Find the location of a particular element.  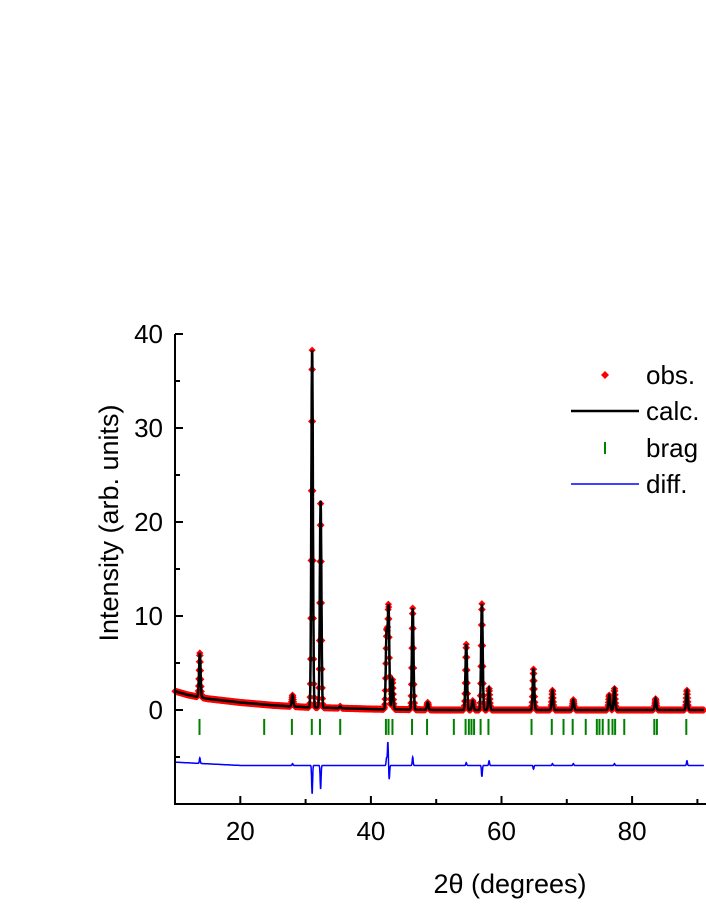

diff-line is located at coordinates (439, 767).